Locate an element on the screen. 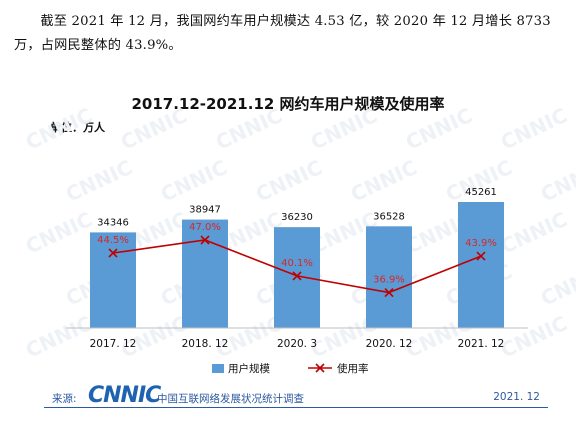 This screenshot has width=576, height=422. bar-value-label: 45261 is located at coordinates (481, 192).